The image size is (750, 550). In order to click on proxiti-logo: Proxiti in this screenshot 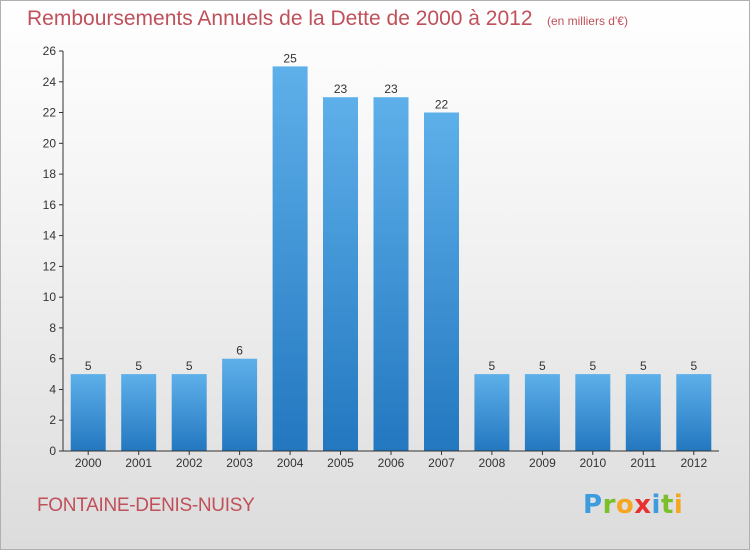, I will do `click(633, 505)`.